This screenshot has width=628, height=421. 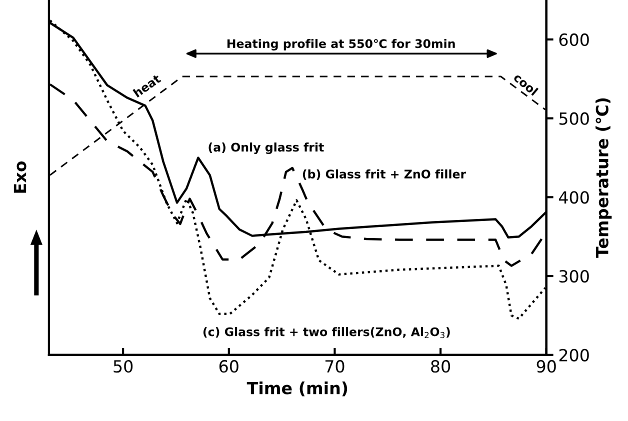 What do you see at coordinates (228, 366) in the screenshot?
I see `x-tick-label: 60` at bounding box center [228, 366].